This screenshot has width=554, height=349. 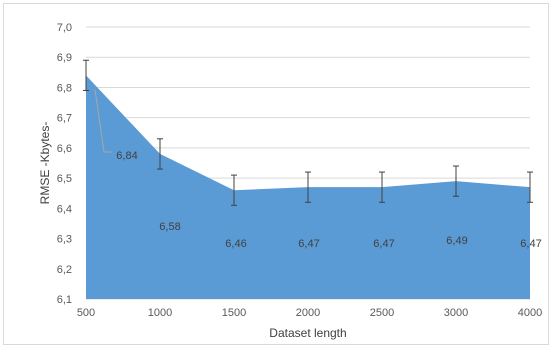 I want to click on x-tick-label: 1500, so click(x=234, y=313).